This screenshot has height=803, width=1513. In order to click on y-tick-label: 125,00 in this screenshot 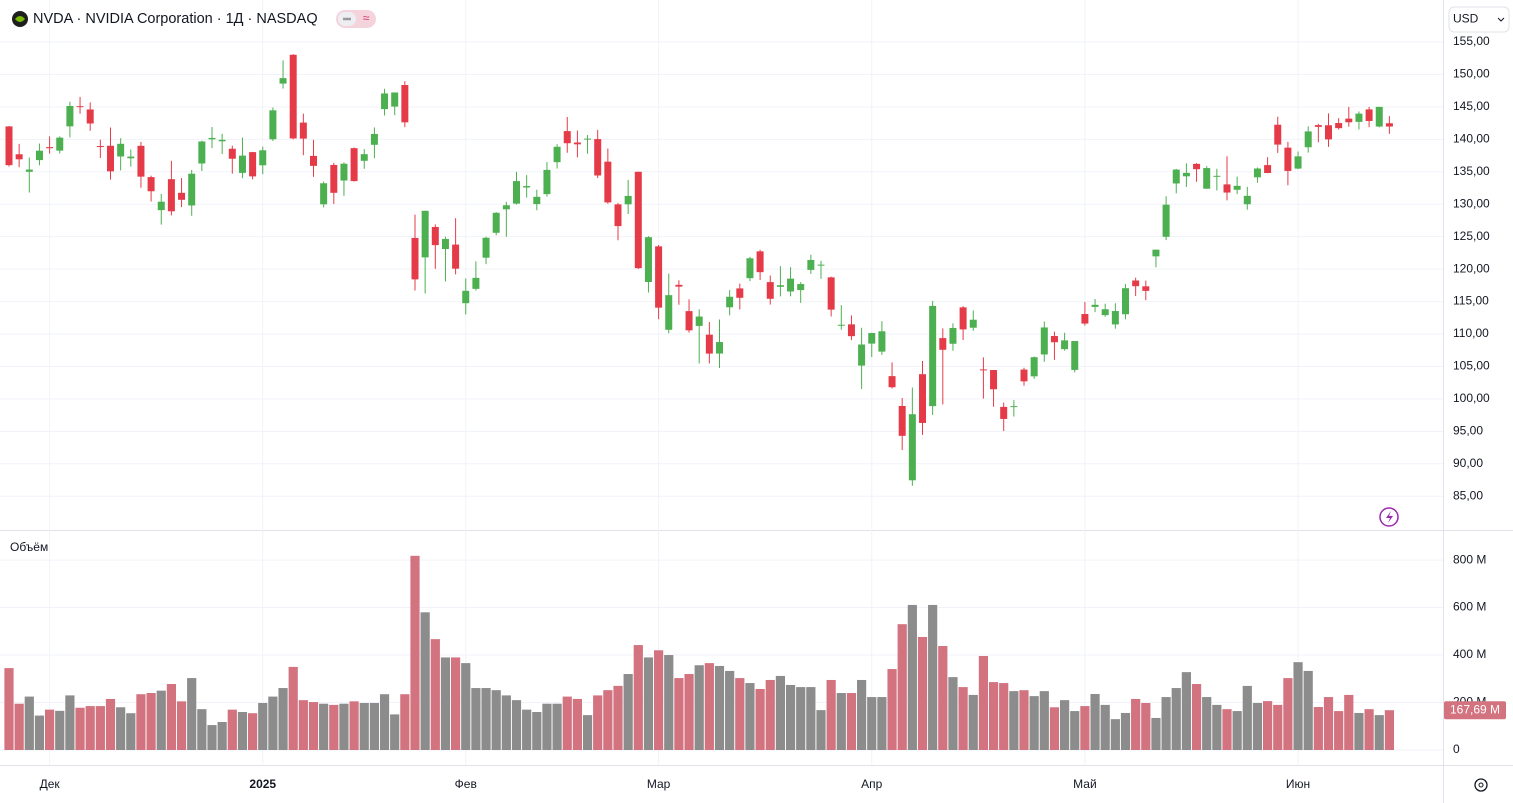, I will do `click(1471, 236)`.